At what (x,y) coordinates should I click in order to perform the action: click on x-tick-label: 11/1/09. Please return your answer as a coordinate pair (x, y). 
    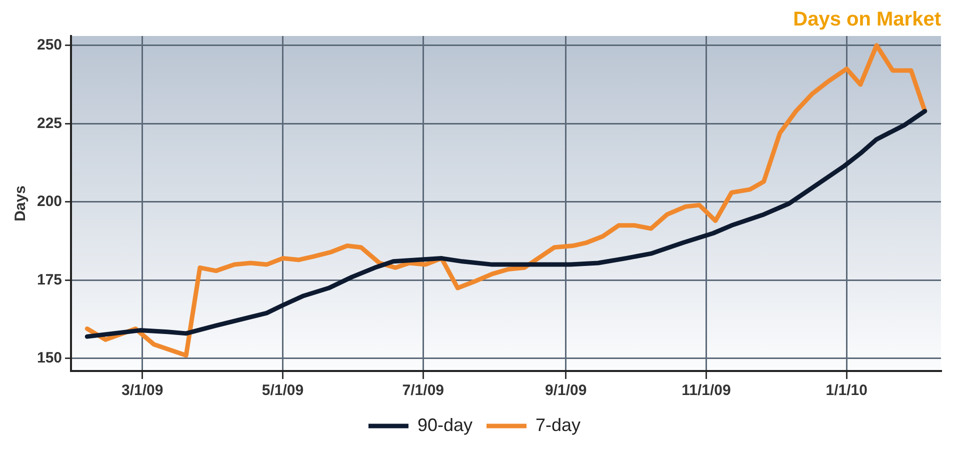
    Looking at the image, I should click on (706, 391).